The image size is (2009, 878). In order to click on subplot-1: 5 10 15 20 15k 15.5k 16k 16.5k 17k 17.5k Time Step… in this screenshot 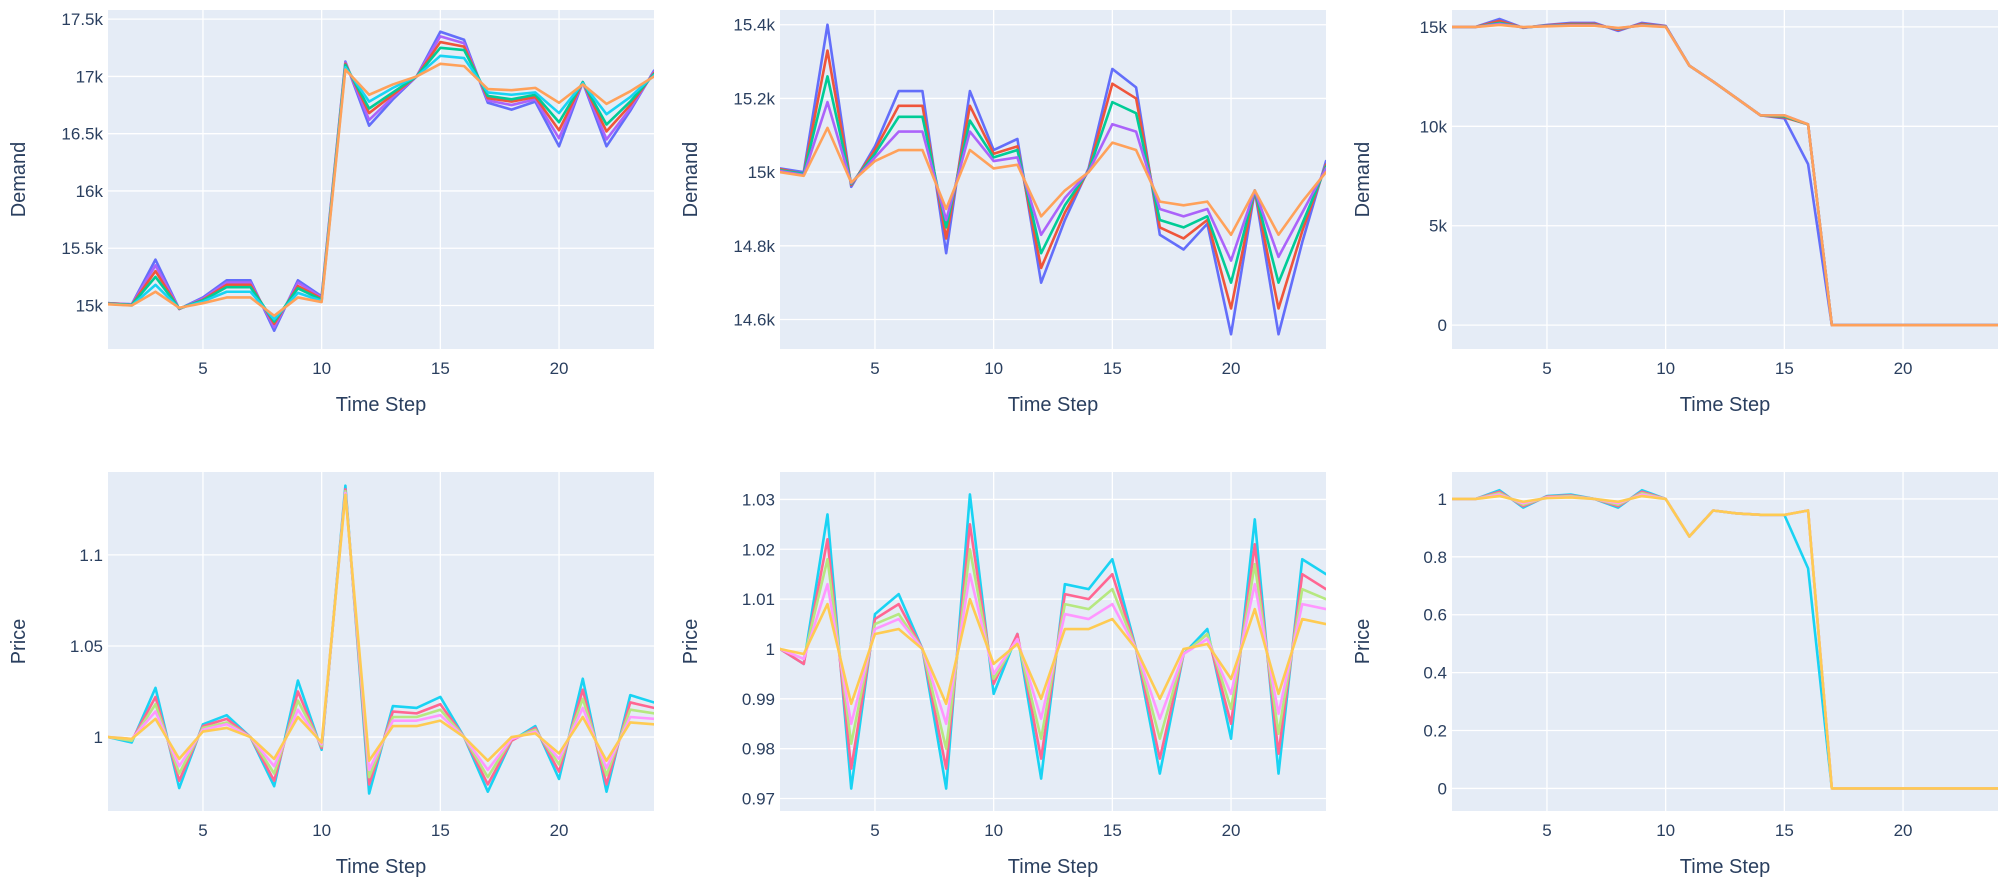, I will do `click(331, 213)`.